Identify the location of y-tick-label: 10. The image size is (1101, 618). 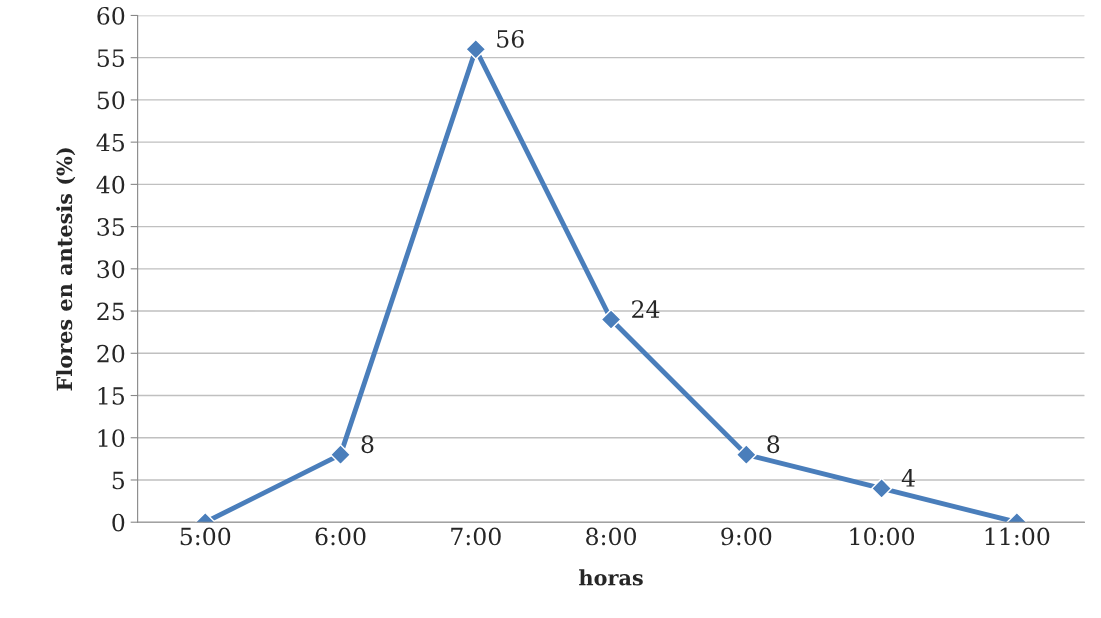
(111, 438).